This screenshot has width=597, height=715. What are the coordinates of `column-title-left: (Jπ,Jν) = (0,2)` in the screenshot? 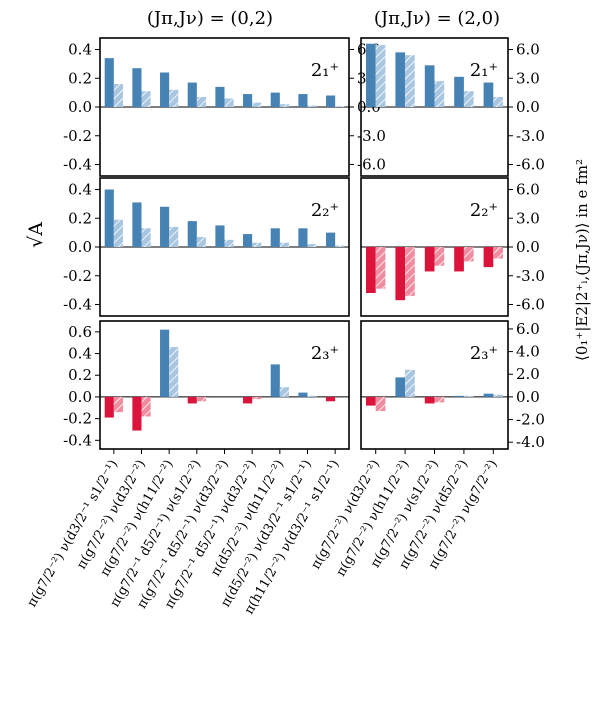 It's located at (210, 18).